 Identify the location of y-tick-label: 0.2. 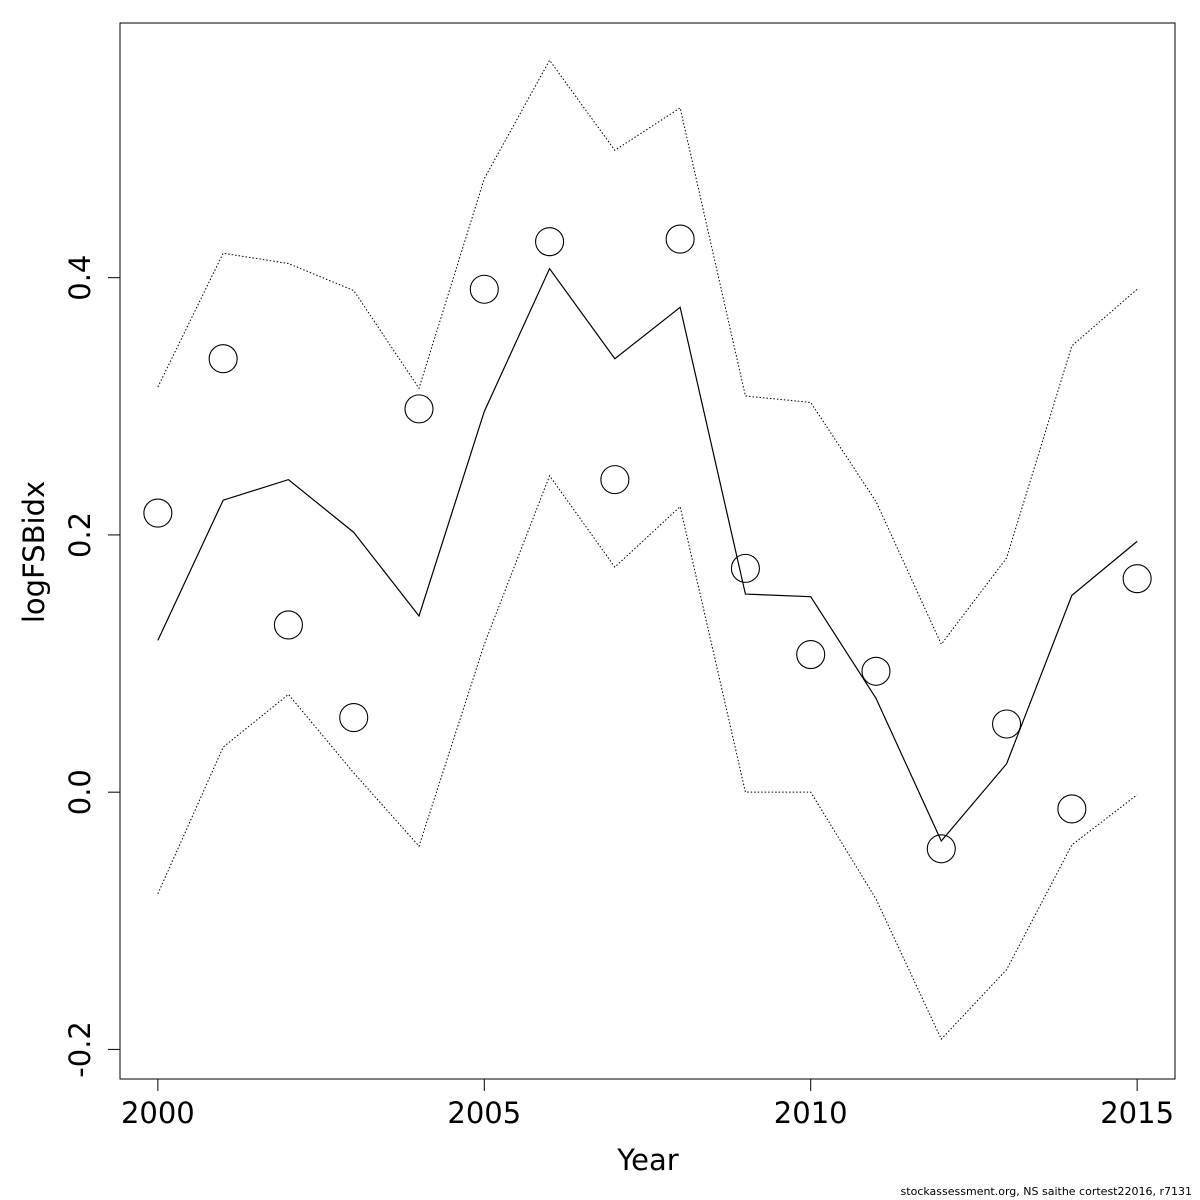
(80, 535).